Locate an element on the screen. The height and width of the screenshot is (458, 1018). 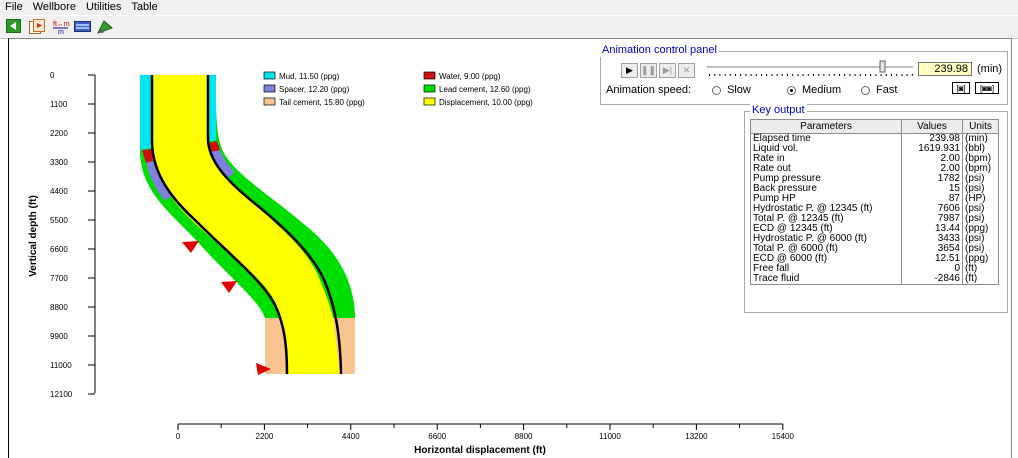
menu-utilities: Utilities is located at coordinates (103, 7).